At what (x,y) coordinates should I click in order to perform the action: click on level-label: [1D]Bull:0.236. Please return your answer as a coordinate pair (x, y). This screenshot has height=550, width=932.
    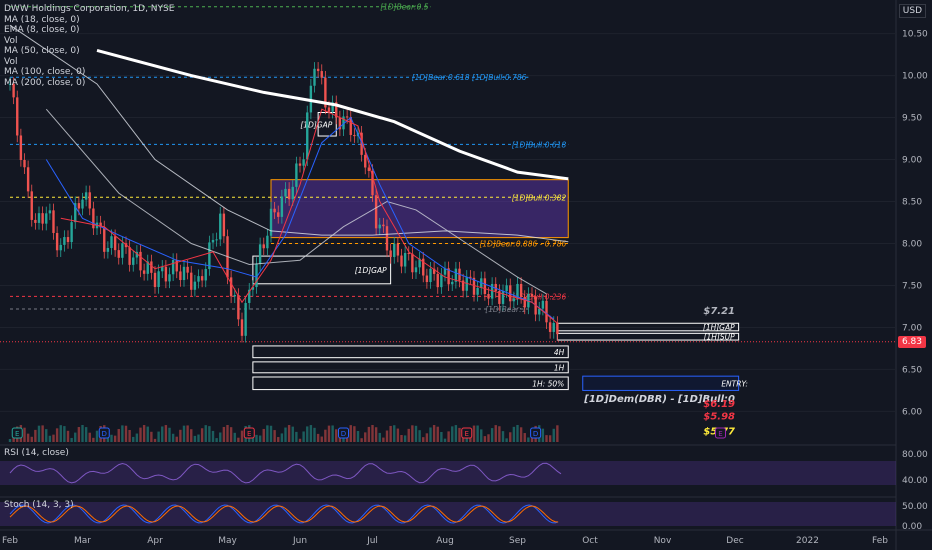
    Looking at the image, I should click on (539, 296).